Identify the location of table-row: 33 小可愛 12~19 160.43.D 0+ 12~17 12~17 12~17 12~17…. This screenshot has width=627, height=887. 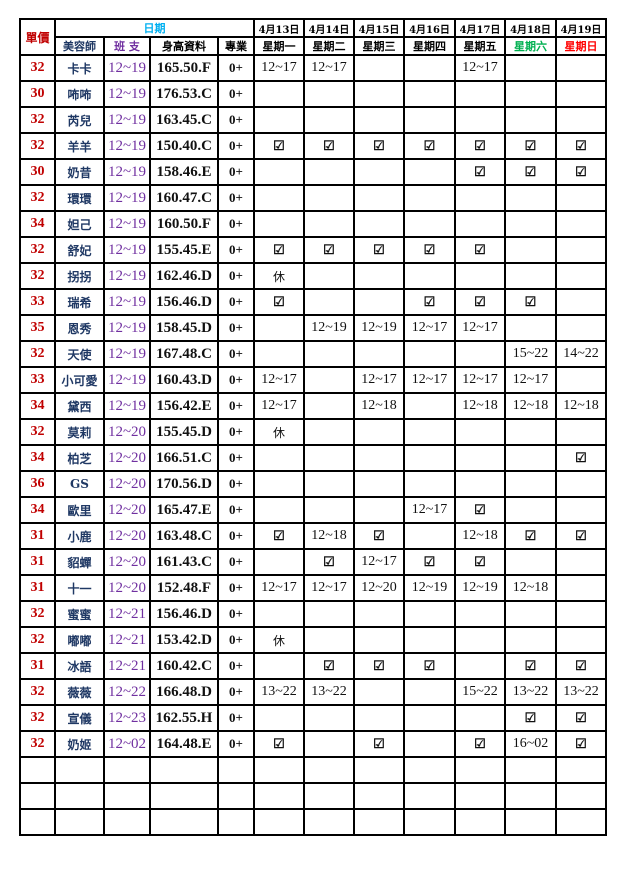
(313, 380).